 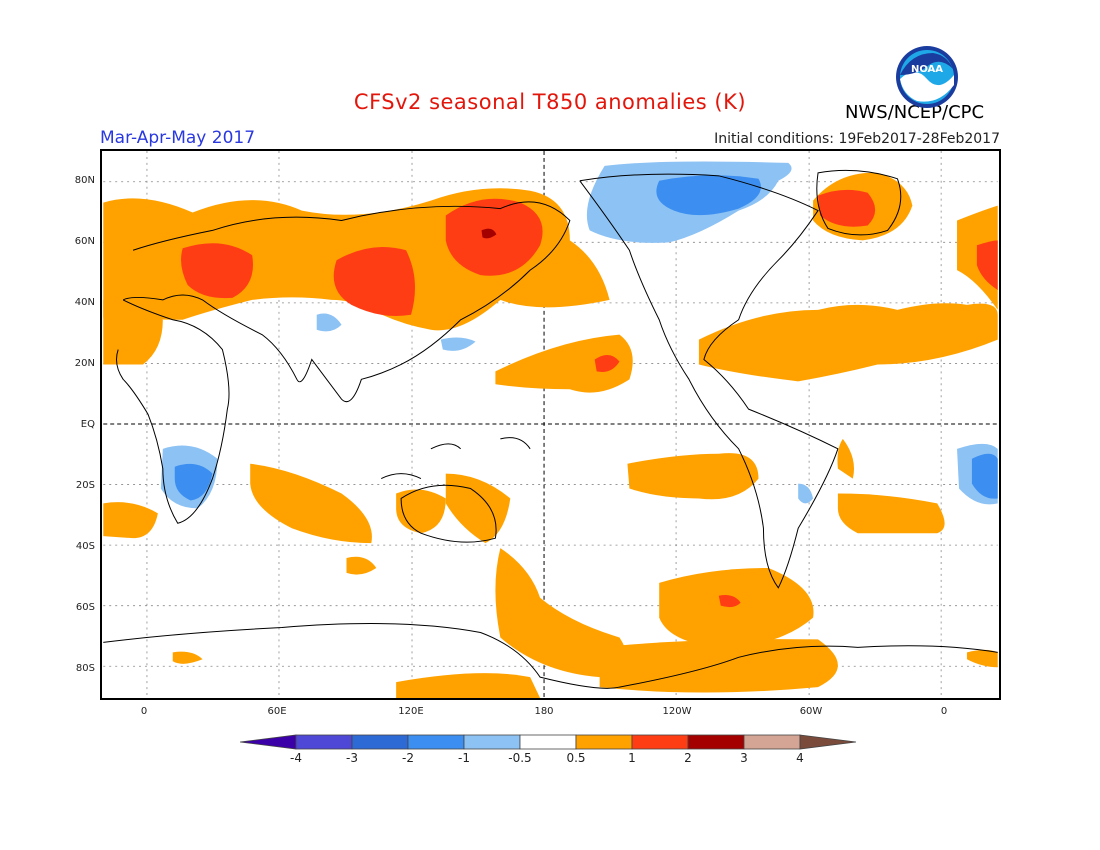 I want to click on colorbar-tick-label: -2, so click(x=408, y=758).